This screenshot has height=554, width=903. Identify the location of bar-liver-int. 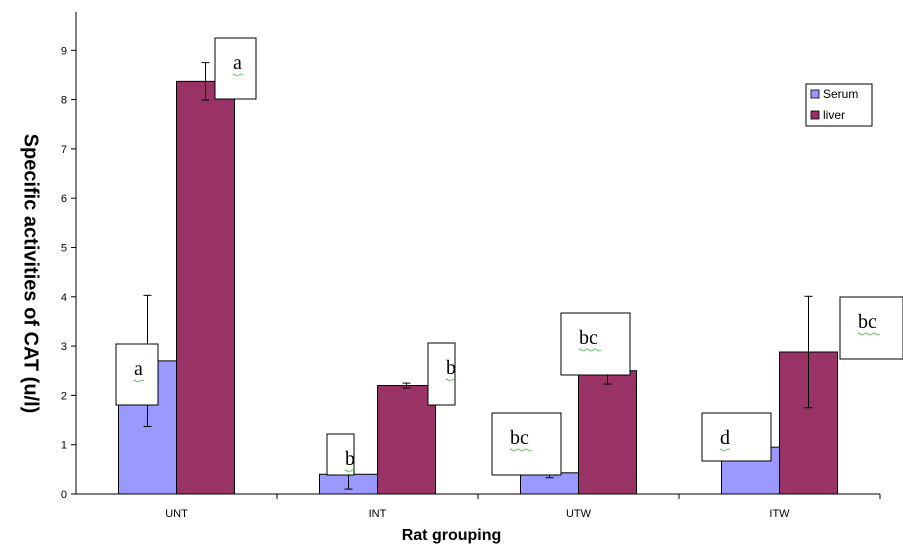
(406, 440).